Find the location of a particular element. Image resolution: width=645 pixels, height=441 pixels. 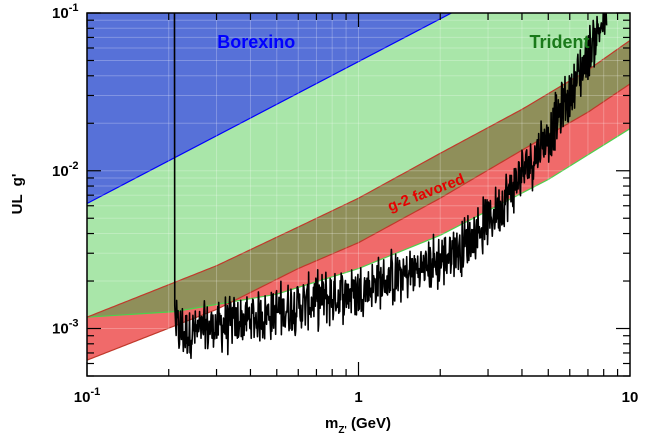

y-tick-label: 10⁻² is located at coordinates (65, 170).